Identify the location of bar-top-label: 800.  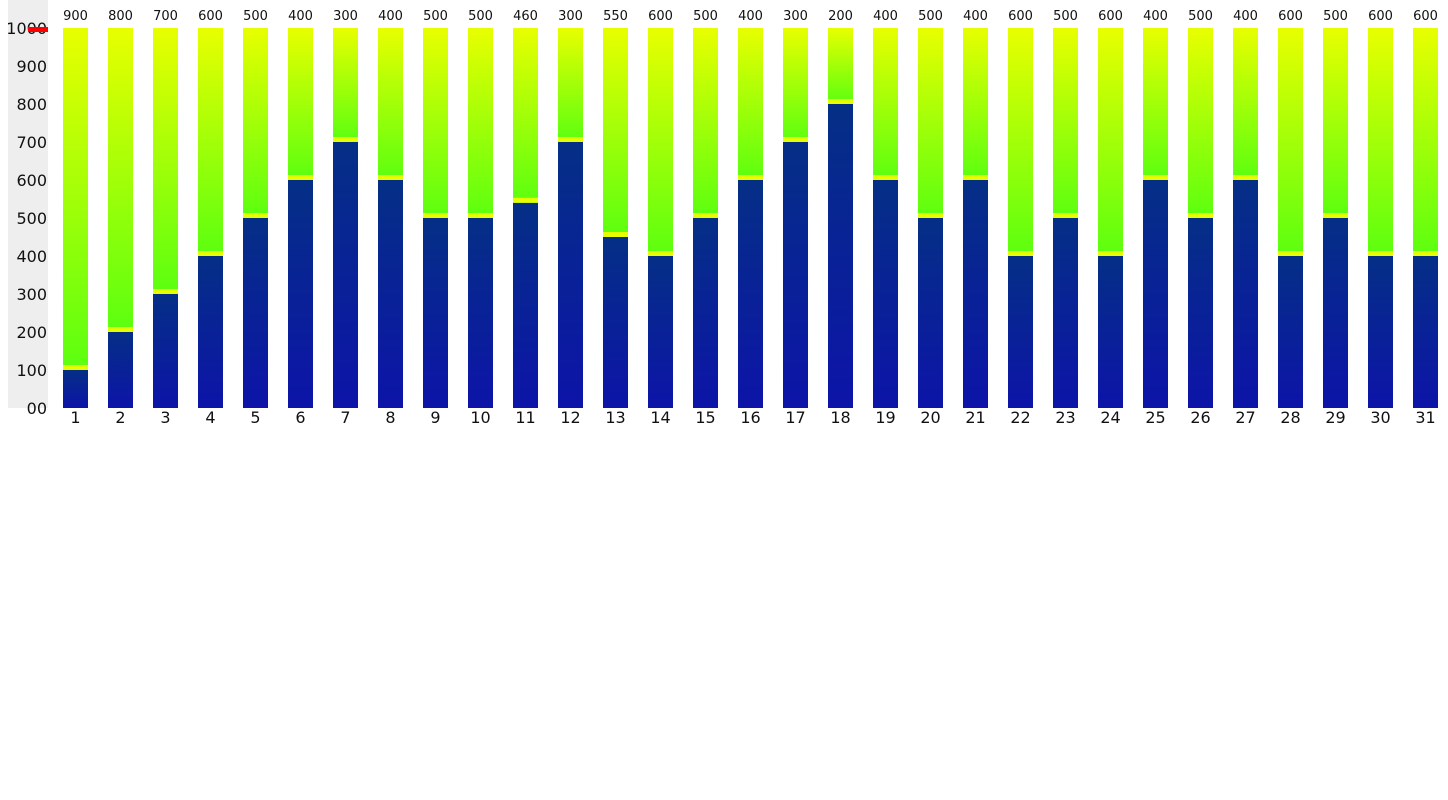
(120, 16).